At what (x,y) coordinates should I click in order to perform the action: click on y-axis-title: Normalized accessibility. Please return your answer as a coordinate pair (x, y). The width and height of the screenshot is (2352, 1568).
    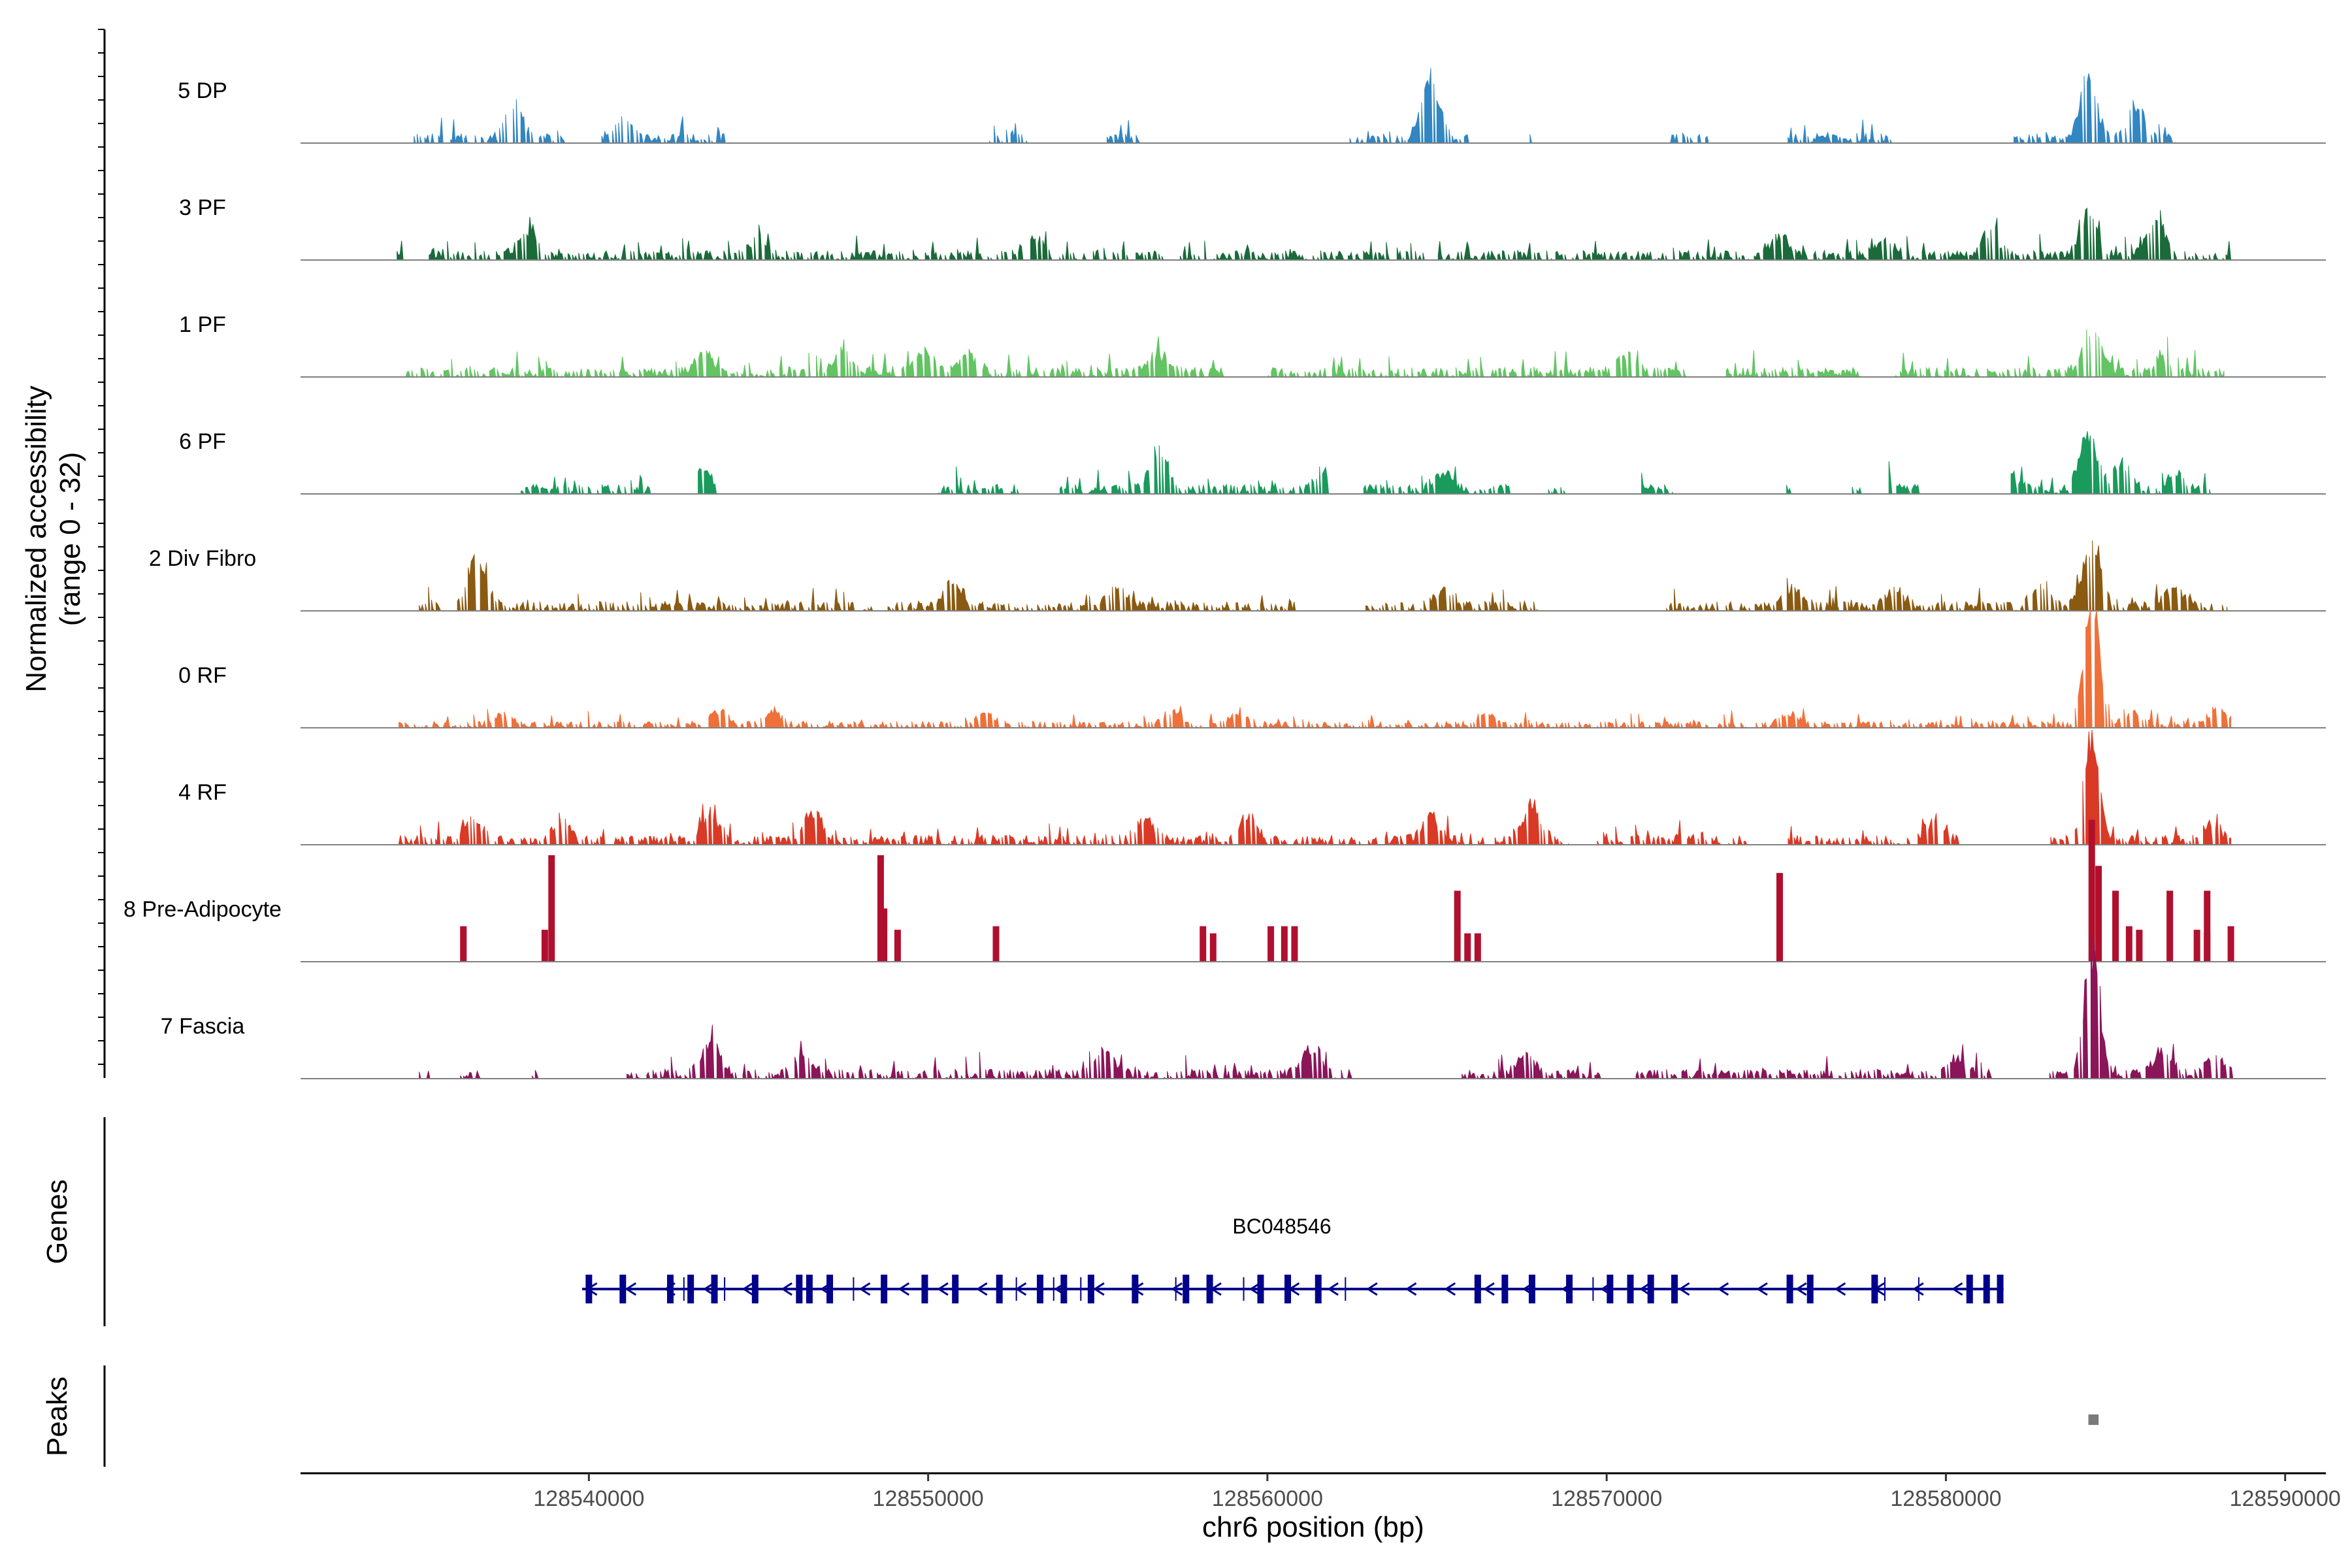
    Looking at the image, I should click on (36, 538).